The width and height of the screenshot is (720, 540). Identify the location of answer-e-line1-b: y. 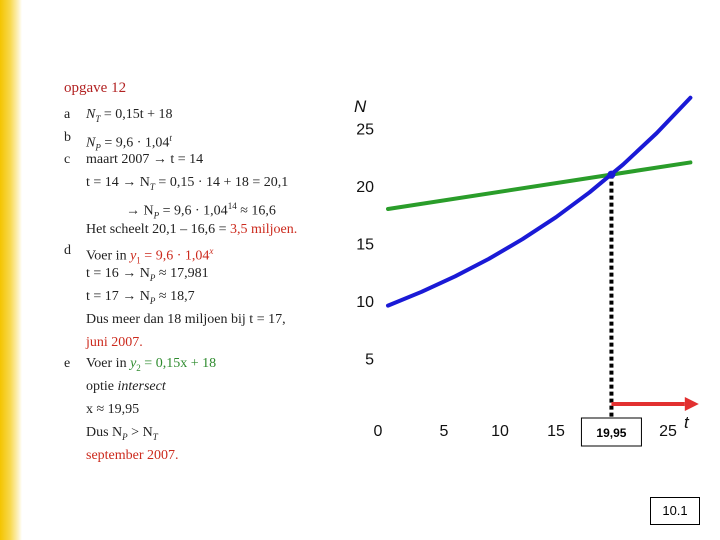
(133, 363).